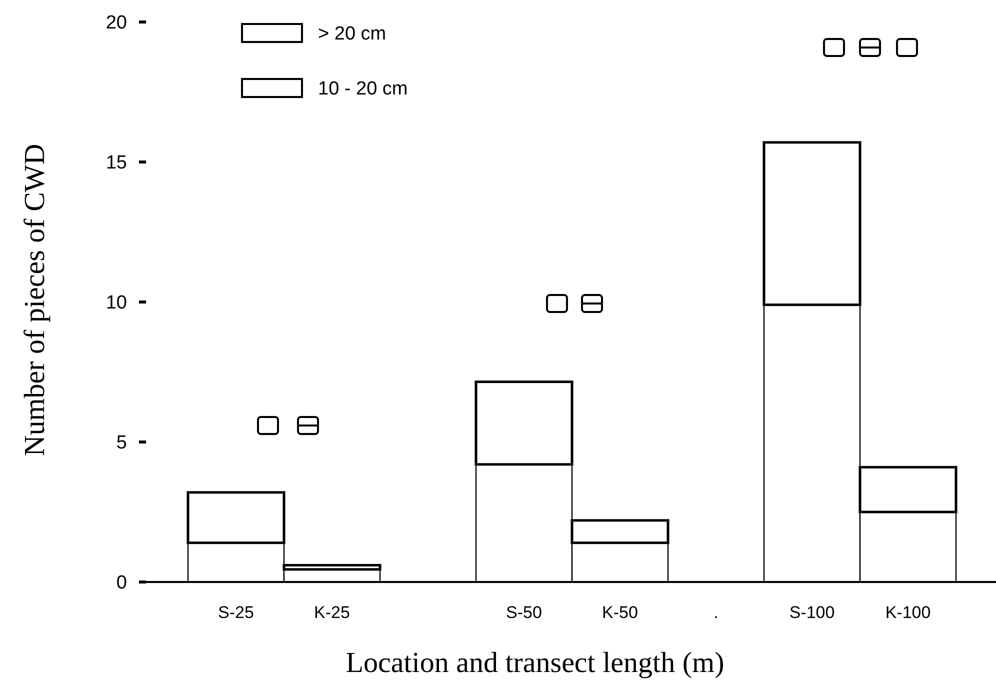 Image resolution: width=996 pixels, height=699 pixels. I want to click on y-axis-title: Number of pieces of CWD, so click(35, 300).